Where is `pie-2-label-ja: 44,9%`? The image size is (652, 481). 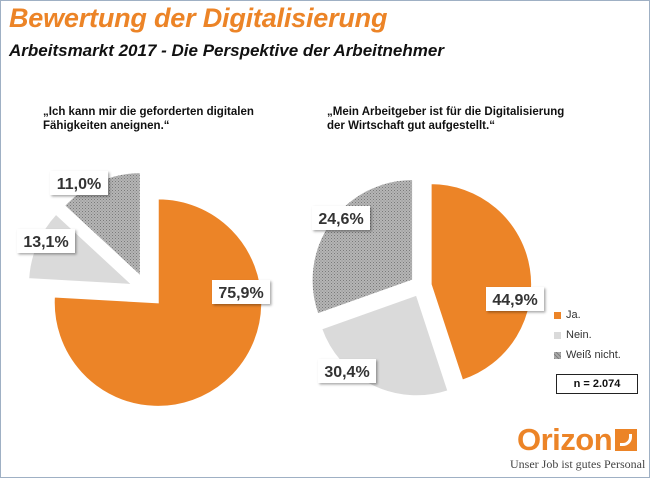
pie-2-label-ja: 44,9% is located at coordinates (515, 299).